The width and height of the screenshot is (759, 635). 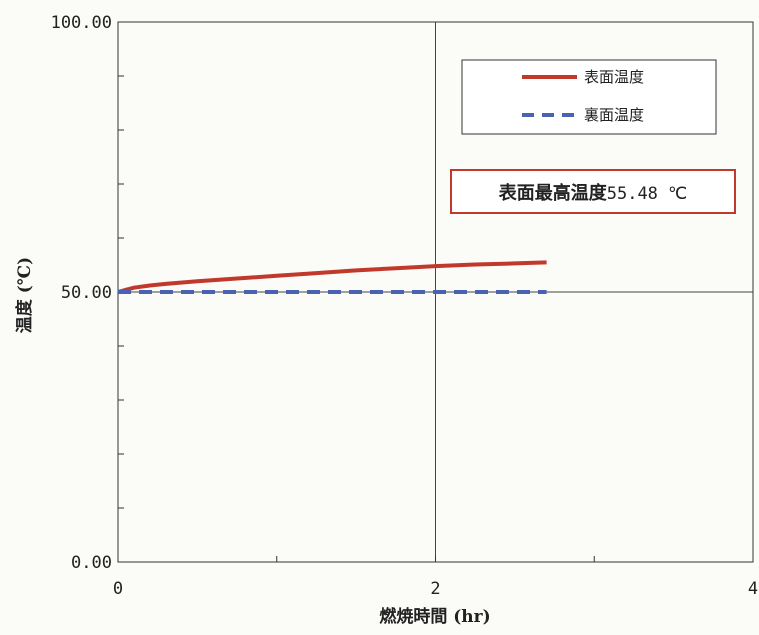 What do you see at coordinates (118, 589) in the screenshot?
I see `x-tick-label: 0` at bounding box center [118, 589].